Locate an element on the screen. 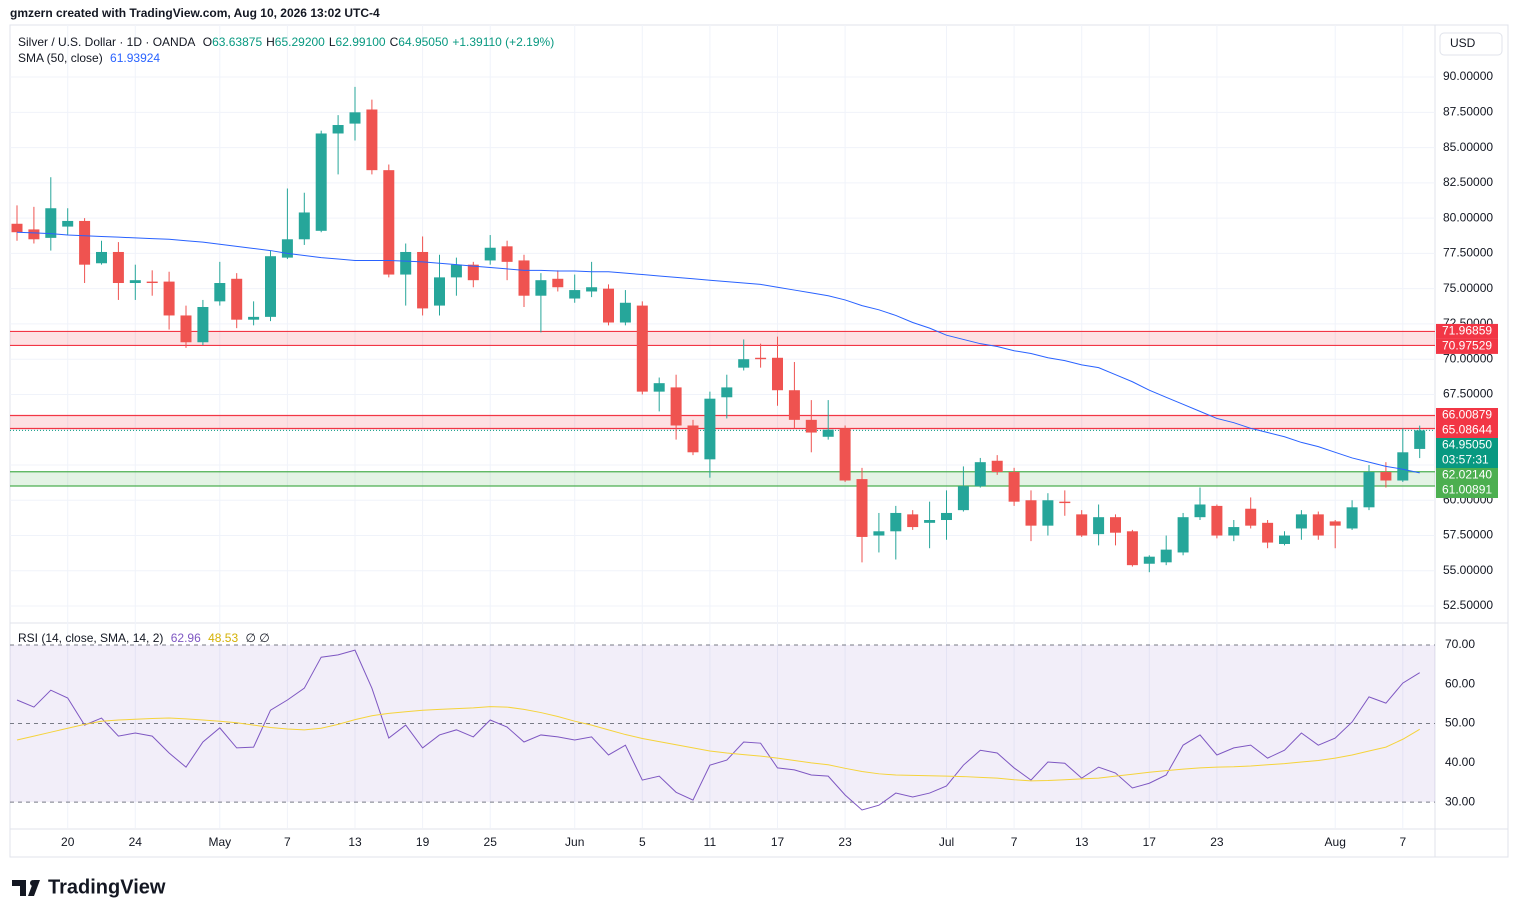 The width and height of the screenshot is (1519, 917). y-tick-label: 40.00 is located at coordinates (1460, 762).